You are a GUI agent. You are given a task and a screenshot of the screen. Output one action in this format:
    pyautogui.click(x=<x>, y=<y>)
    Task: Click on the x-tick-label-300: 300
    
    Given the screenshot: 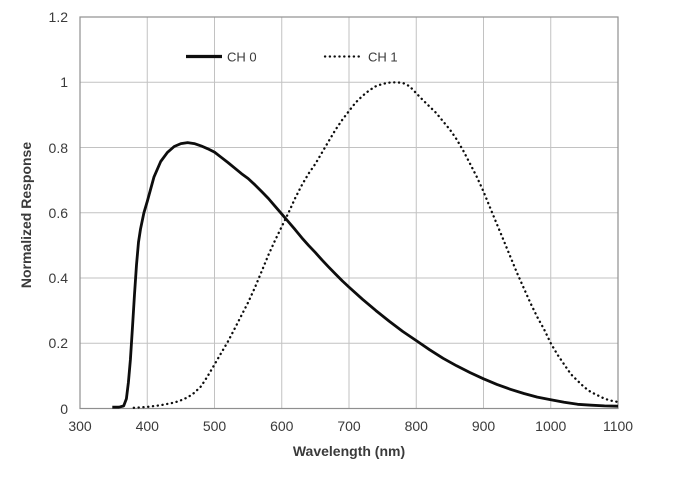 What is the action you would take?
    pyautogui.click(x=80, y=426)
    